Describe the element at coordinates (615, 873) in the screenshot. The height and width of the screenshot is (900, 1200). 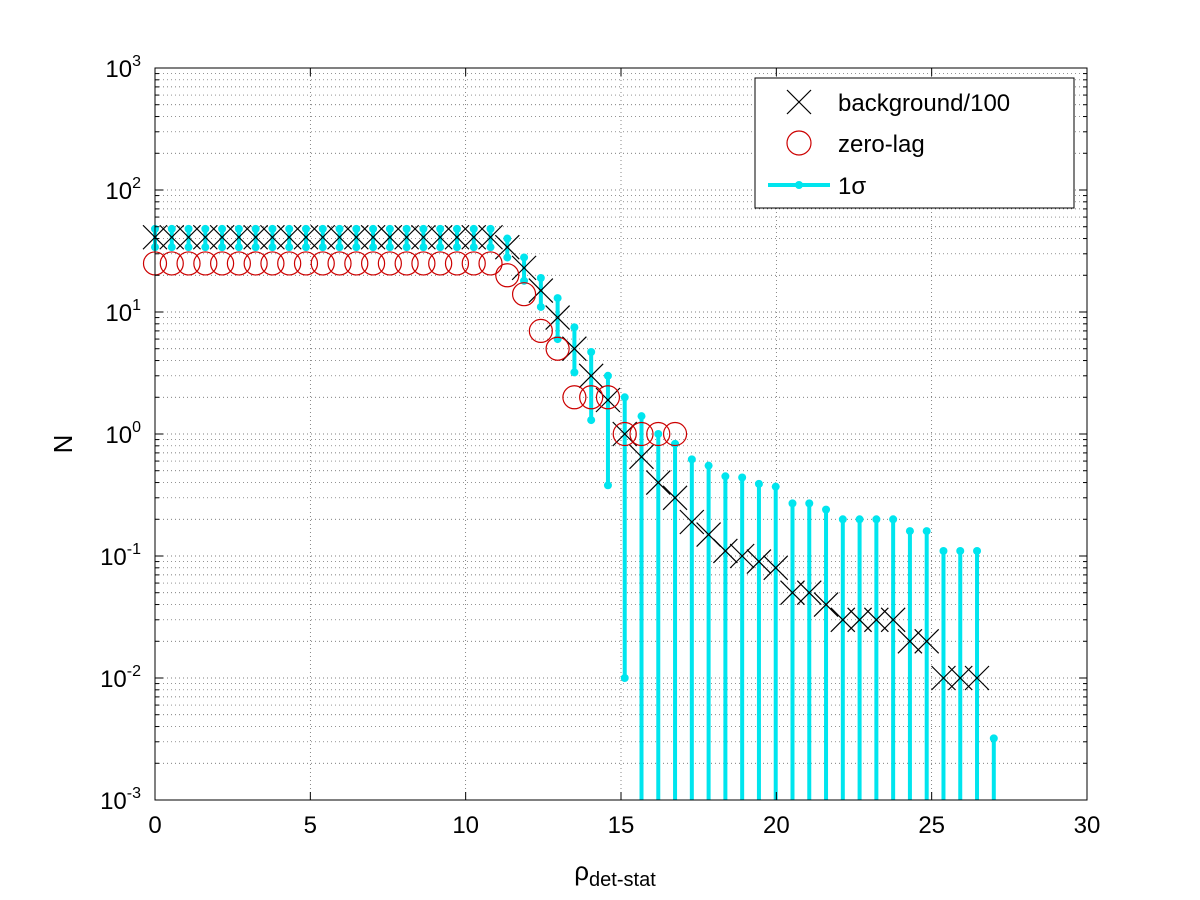
I see `x-axis-label: ρdet-stat` at that location.